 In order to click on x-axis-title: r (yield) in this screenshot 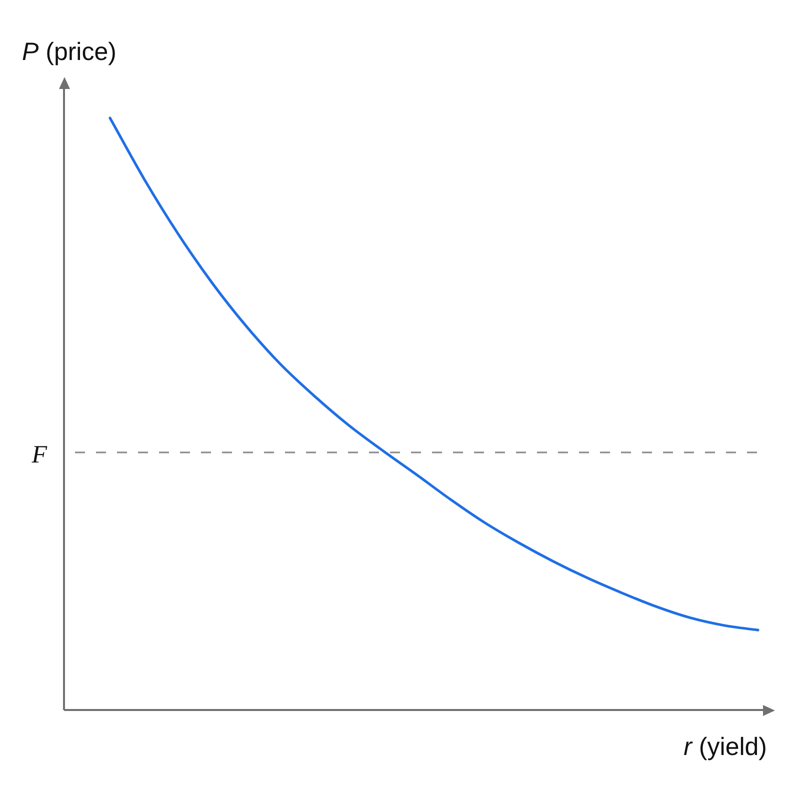, I will do `click(726, 747)`.